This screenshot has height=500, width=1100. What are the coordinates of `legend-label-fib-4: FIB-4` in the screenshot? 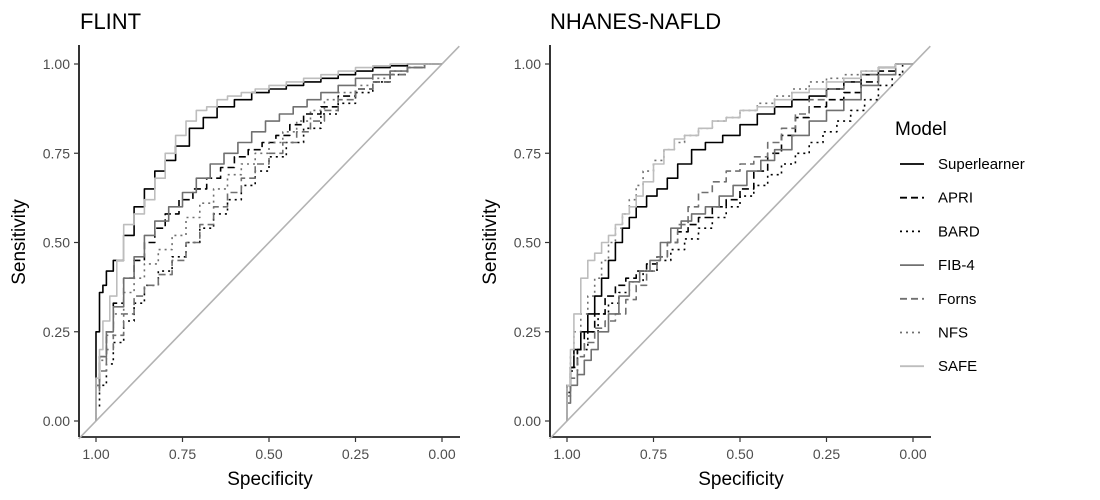 It's located at (956, 265).